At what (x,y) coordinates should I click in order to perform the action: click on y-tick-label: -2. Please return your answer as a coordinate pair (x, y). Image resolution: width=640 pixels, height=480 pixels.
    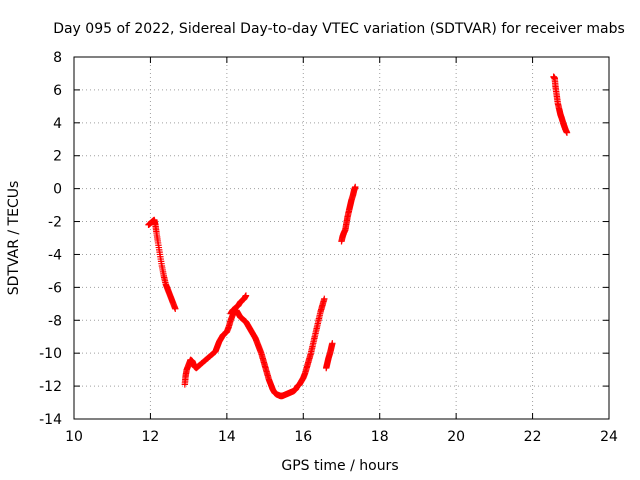
    Looking at the image, I should click on (55, 223).